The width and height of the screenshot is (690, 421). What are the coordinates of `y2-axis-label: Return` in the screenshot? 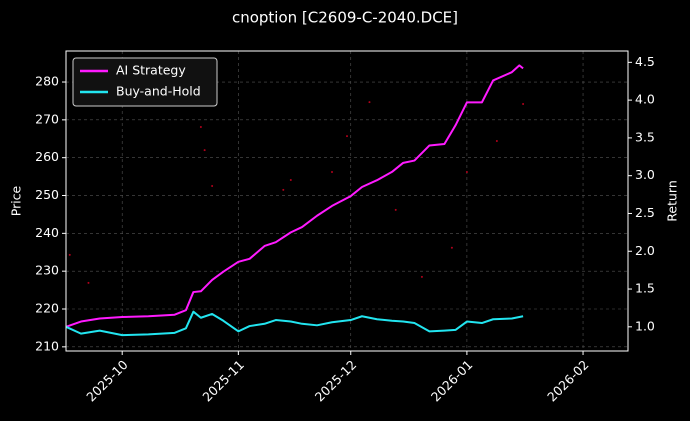 It's located at (672, 200).